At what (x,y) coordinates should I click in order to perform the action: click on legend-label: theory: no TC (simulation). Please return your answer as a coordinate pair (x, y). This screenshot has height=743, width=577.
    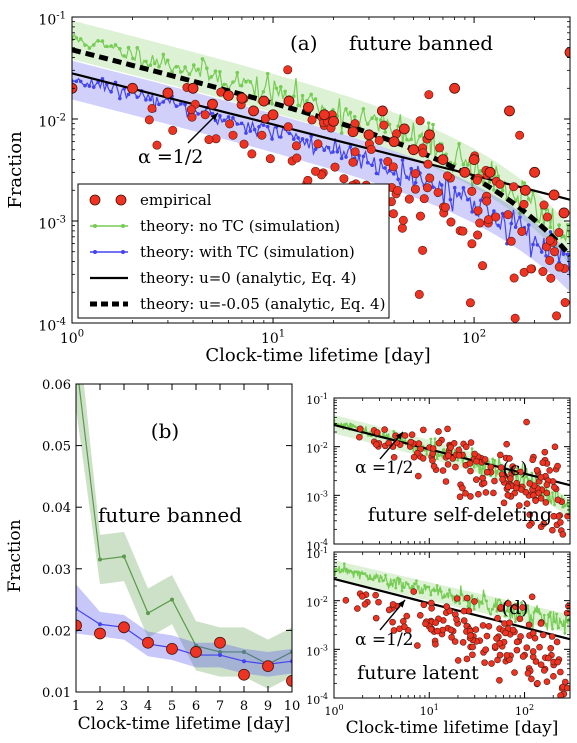
    Looking at the image, I should click on (240, 226).